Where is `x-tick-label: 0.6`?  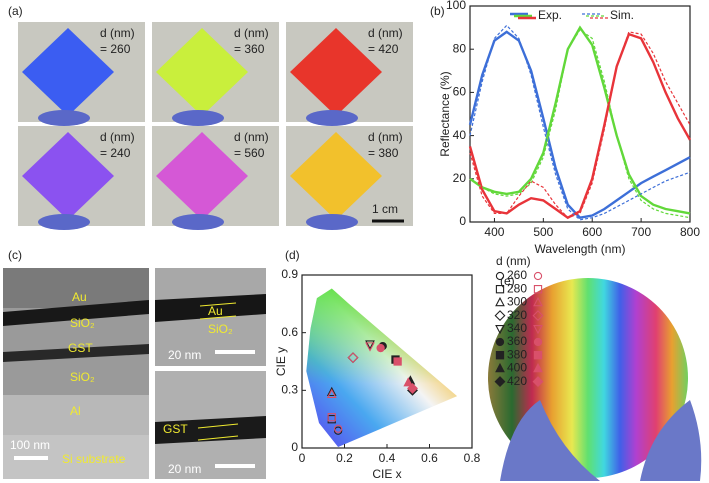
x-tick-label: 0.6 is located at coordinates (429, 458).